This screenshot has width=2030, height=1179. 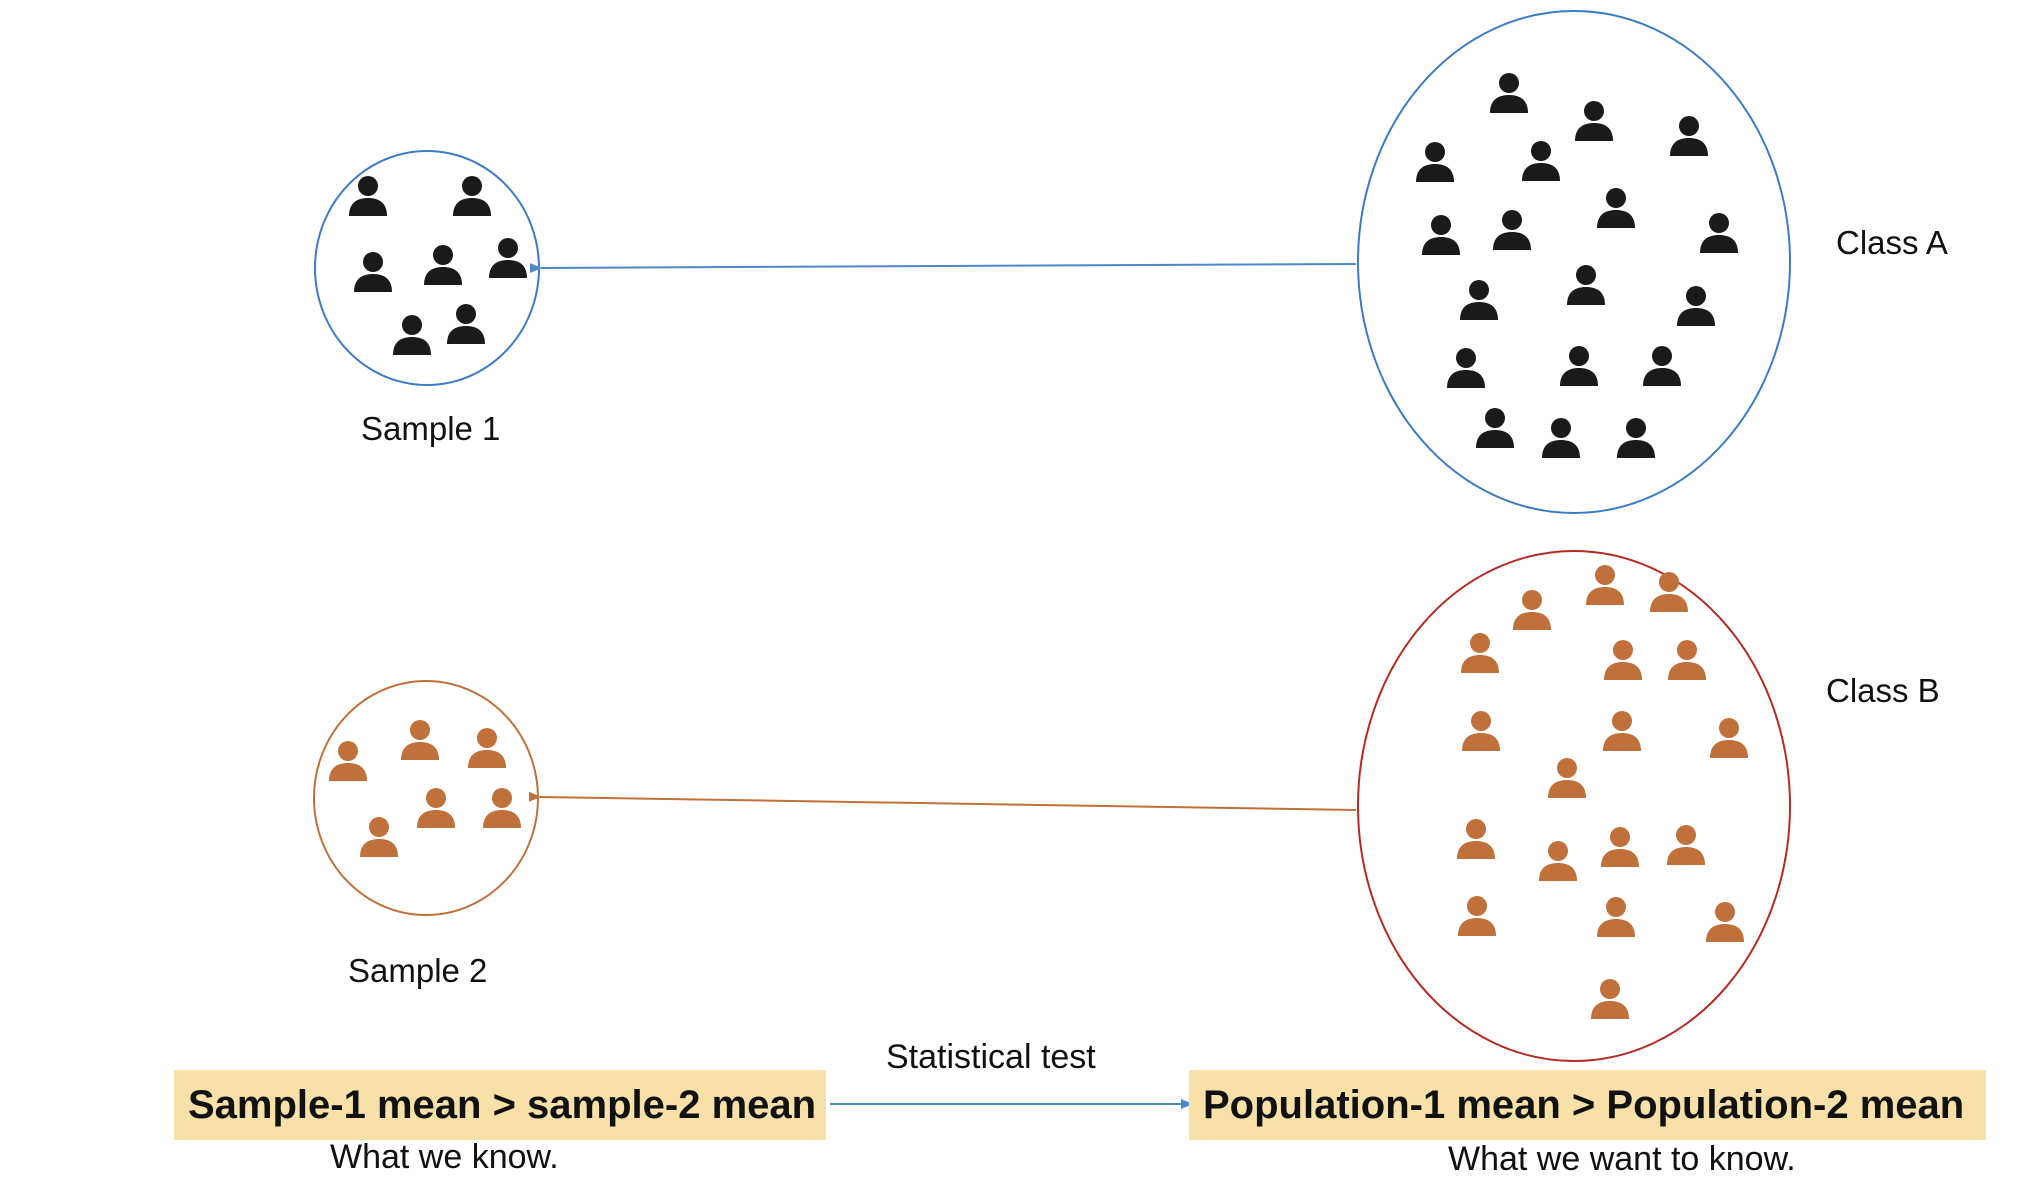 What do you see at coordinates (1584, 1104) in the screenshot?
I see `unknown-statement-text: Population-1 mean > Population-2 mean` at bounding box center [1584, 1104].